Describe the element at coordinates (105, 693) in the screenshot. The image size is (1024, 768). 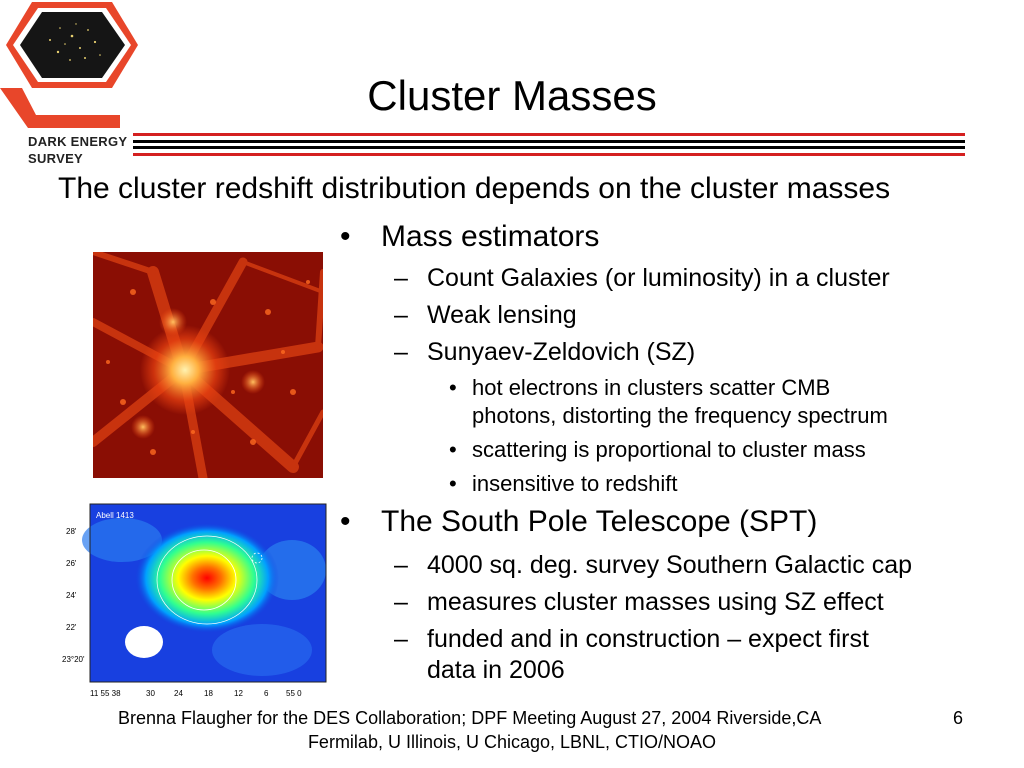
I see `x-tick: 11 55 38` at that location.